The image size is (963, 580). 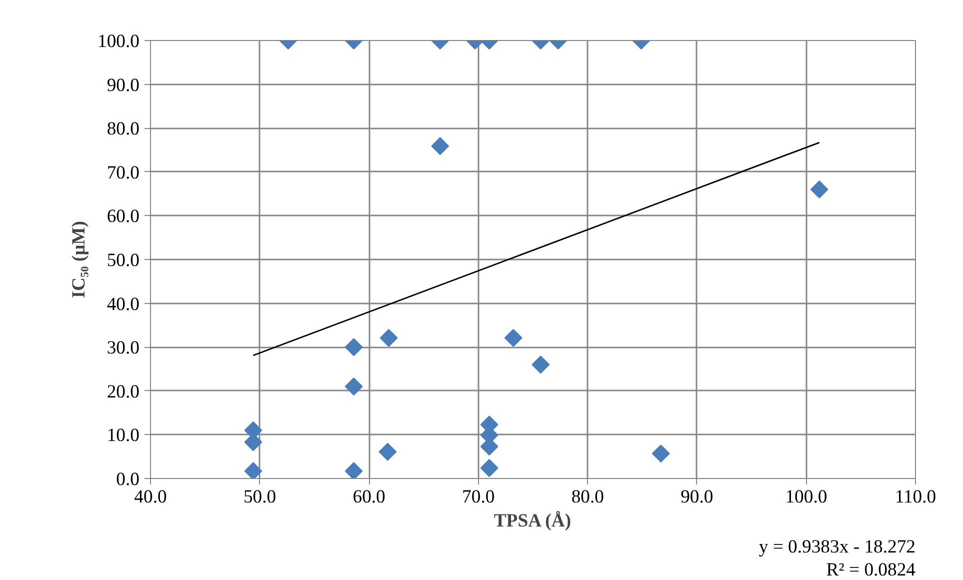 What do you see at coordinates (79, 259) in the screenshot?
I see `y-axis-title: IC₅₀ (μM)` at bounding box center [79, 259].